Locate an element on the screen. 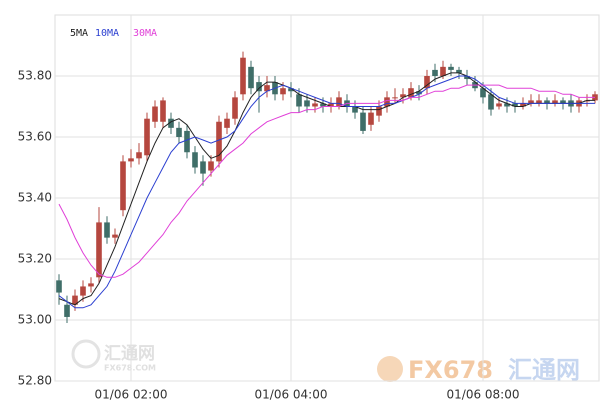 Image resolution: width=602 pixels, height=406 pixels. legend-entry: 5MA is located at coordinates (79, 33).